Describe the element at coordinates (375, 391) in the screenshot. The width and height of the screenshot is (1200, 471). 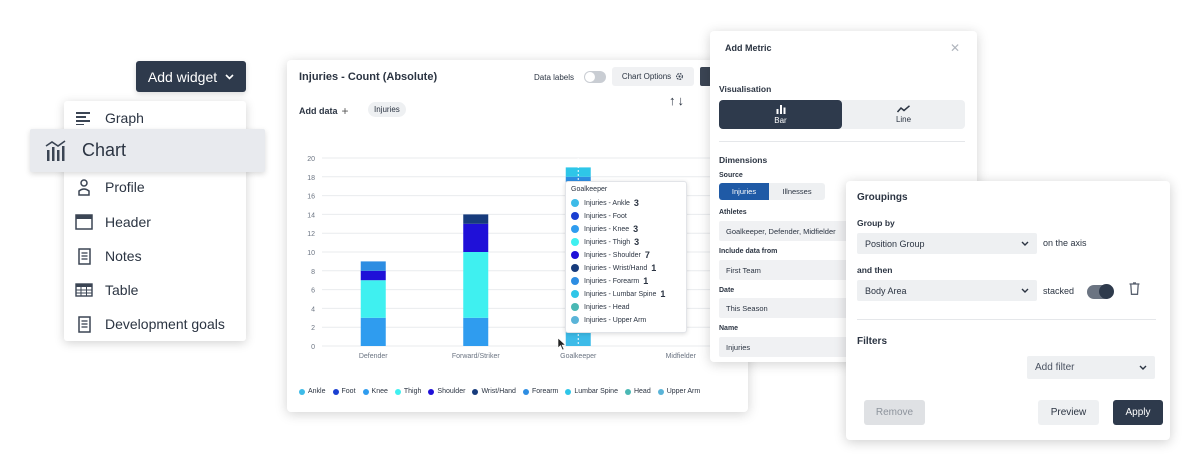
I see `legend-item: Knee` at that location.